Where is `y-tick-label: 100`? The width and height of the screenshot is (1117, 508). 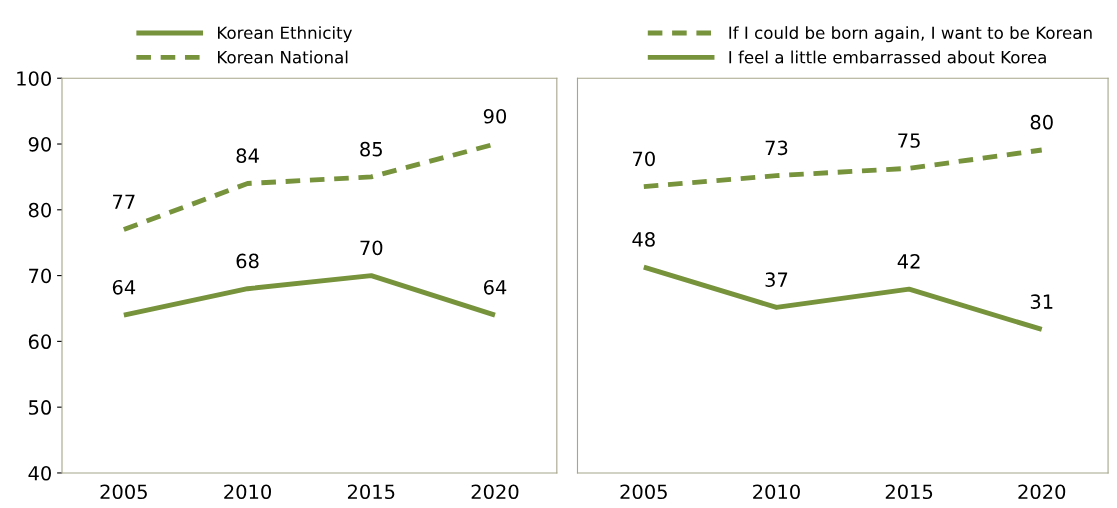
y-tick-label: 100 is located at coordinates (34, 78).